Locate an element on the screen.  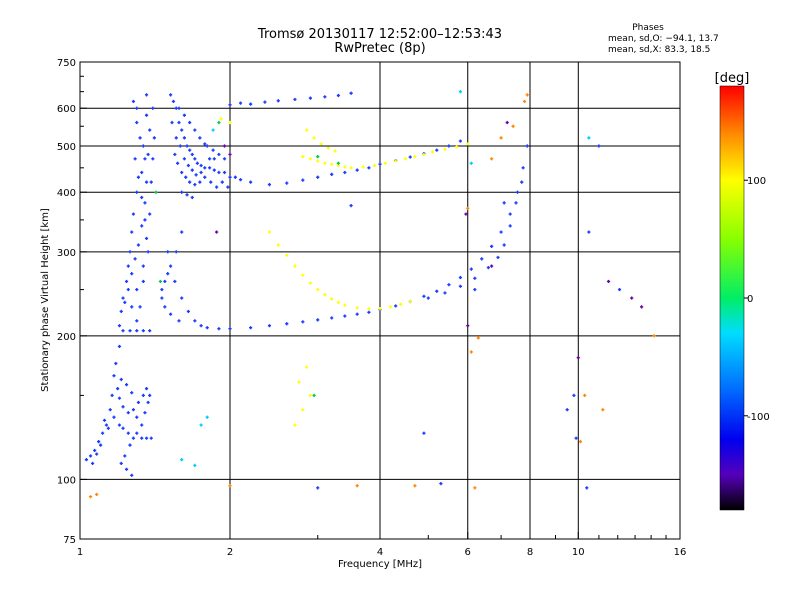
y-tick-label: 400 is located at coordinates (66, 193).